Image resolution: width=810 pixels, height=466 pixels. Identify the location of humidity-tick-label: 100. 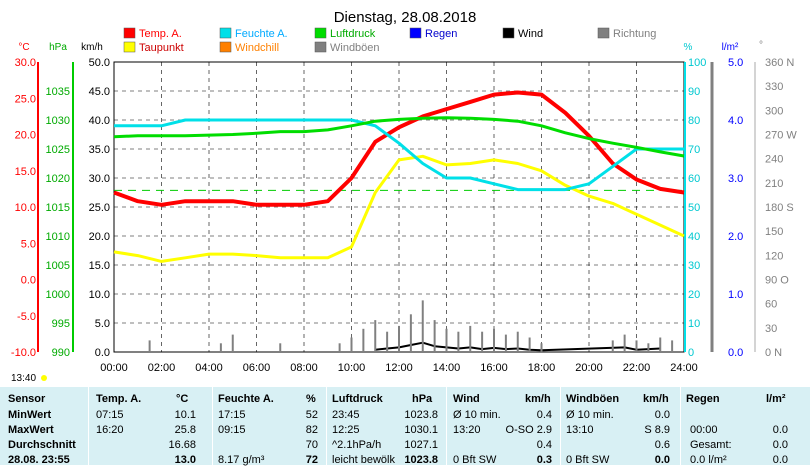
(697, 63).